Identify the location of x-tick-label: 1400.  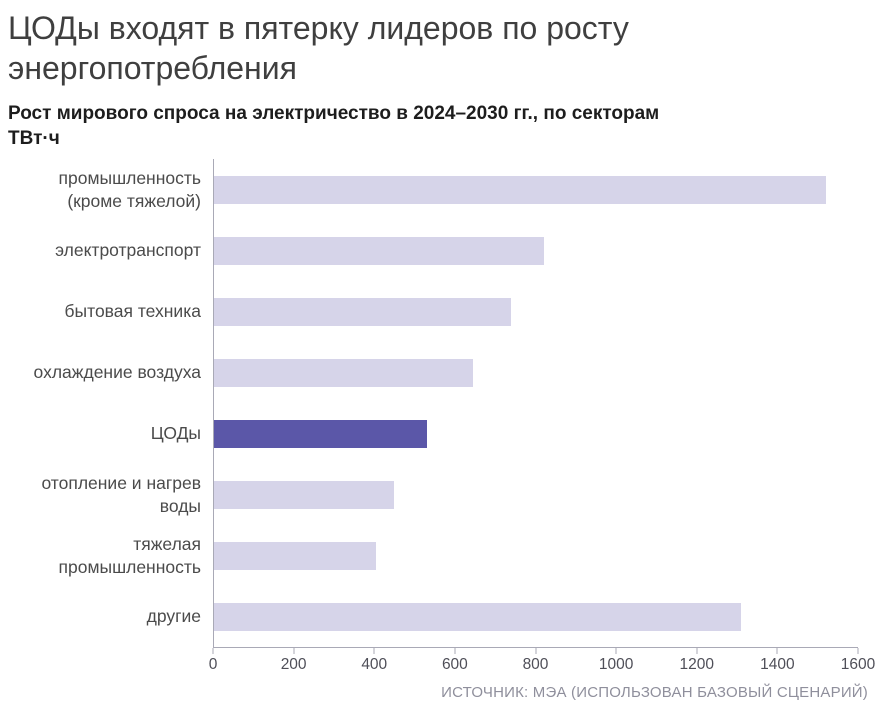
(777, 664).